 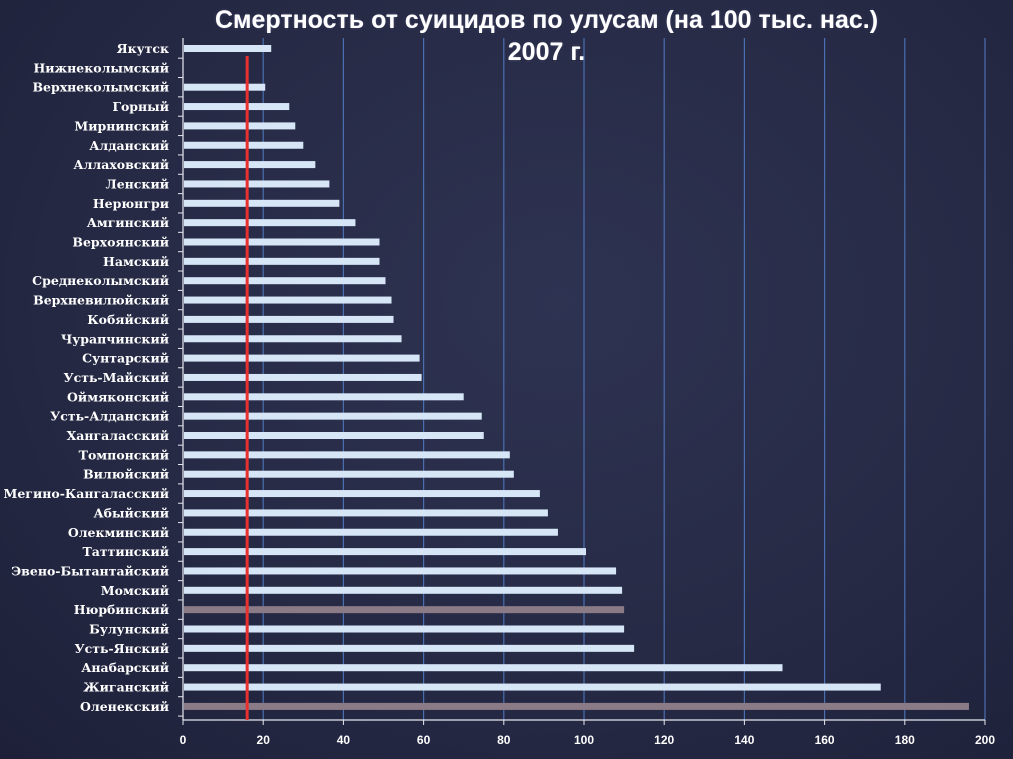 What do you see at coordinates (121, 609) in the screenshot?
I see `category-label: Нюрбинский` at bounding box center [121, 609].